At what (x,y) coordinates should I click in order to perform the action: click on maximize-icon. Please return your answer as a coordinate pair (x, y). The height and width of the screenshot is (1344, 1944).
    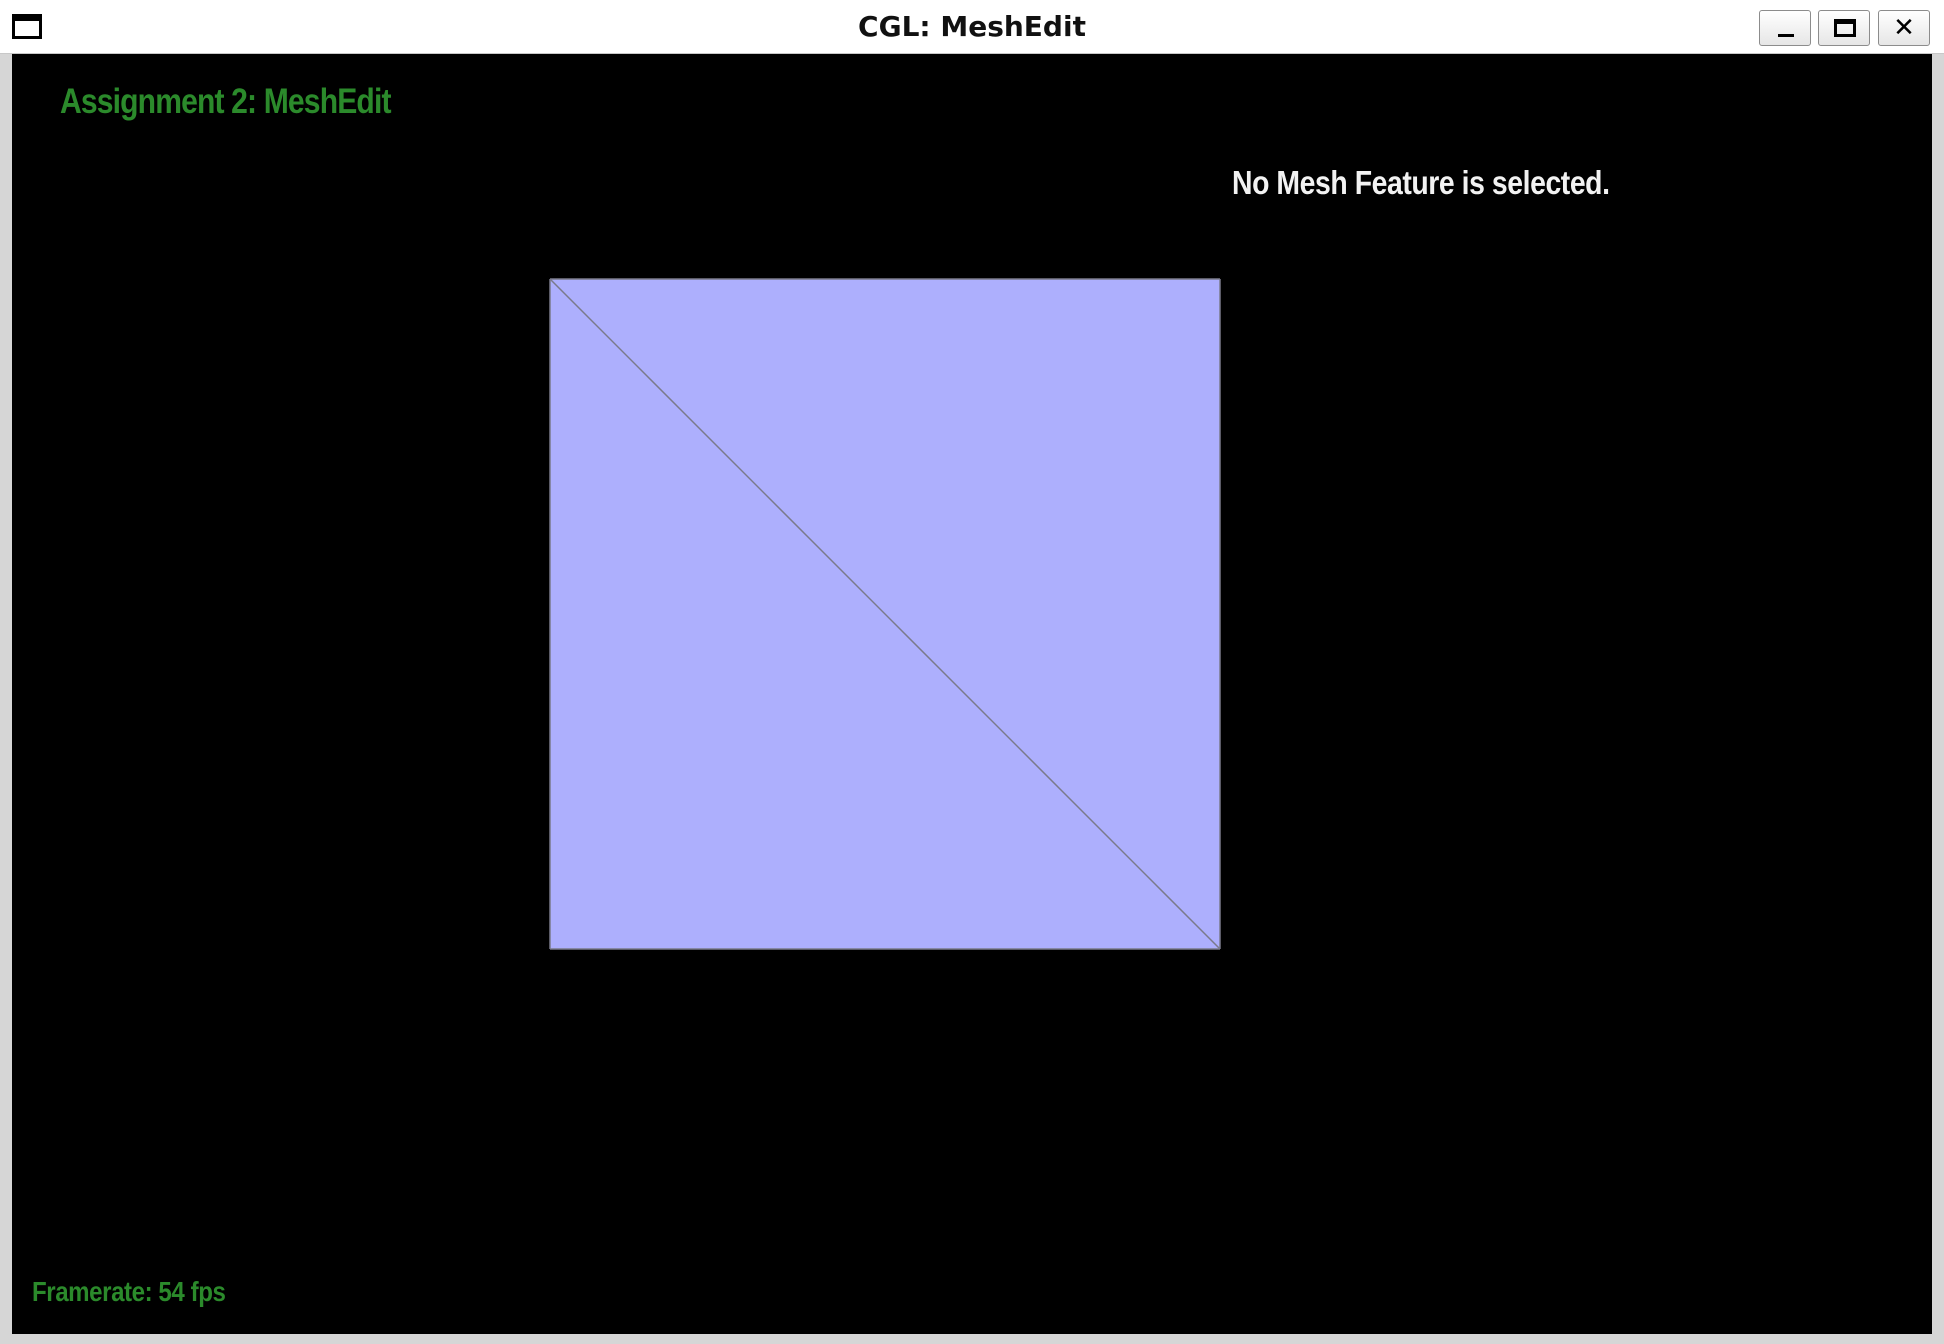
    Looking at the image, I should click on (1845, 28).